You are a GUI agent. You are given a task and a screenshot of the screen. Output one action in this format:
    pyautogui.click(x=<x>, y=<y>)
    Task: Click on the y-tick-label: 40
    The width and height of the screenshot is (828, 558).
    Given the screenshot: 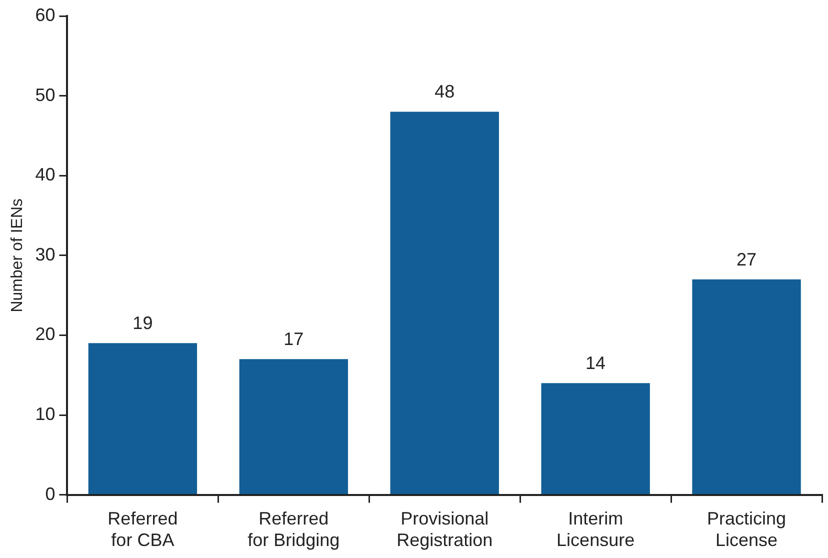 What is the action you would take?
    pyautogui.click(x=45, y=174)
    